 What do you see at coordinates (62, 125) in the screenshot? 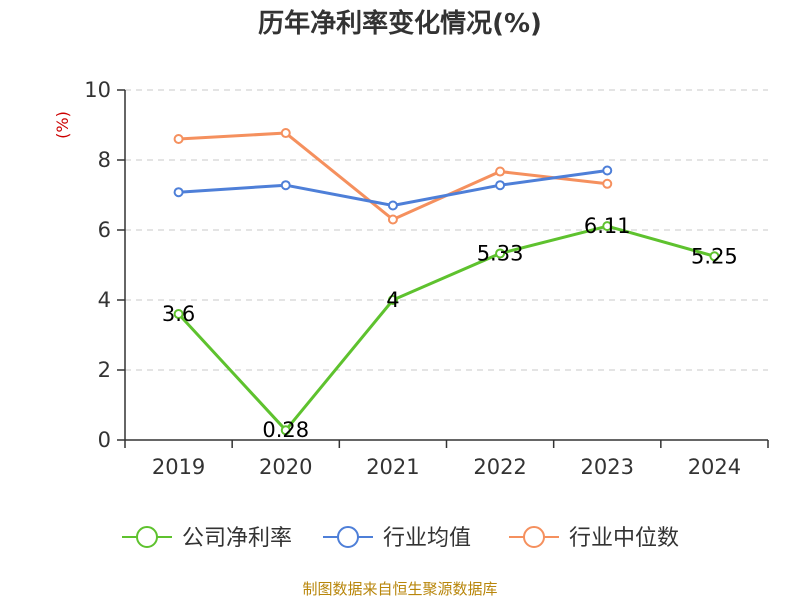
I see `y-axis-label: (%)` at bounding box center [62, 125].